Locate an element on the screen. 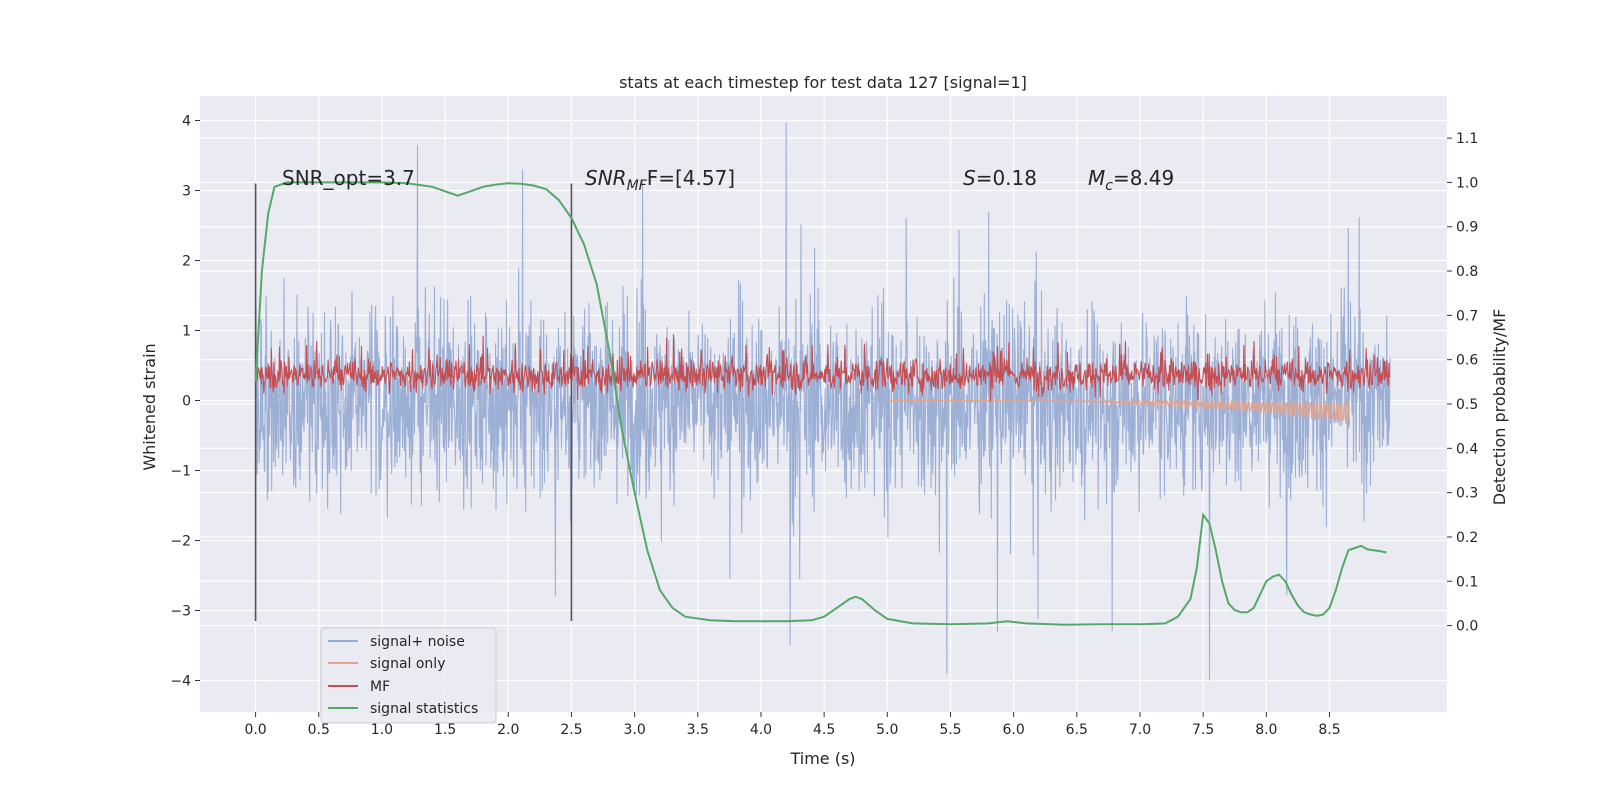 The width and height of the screenshot is (1600, 800). x-axis-label: Time (s) is located at coordinates (822, 758).